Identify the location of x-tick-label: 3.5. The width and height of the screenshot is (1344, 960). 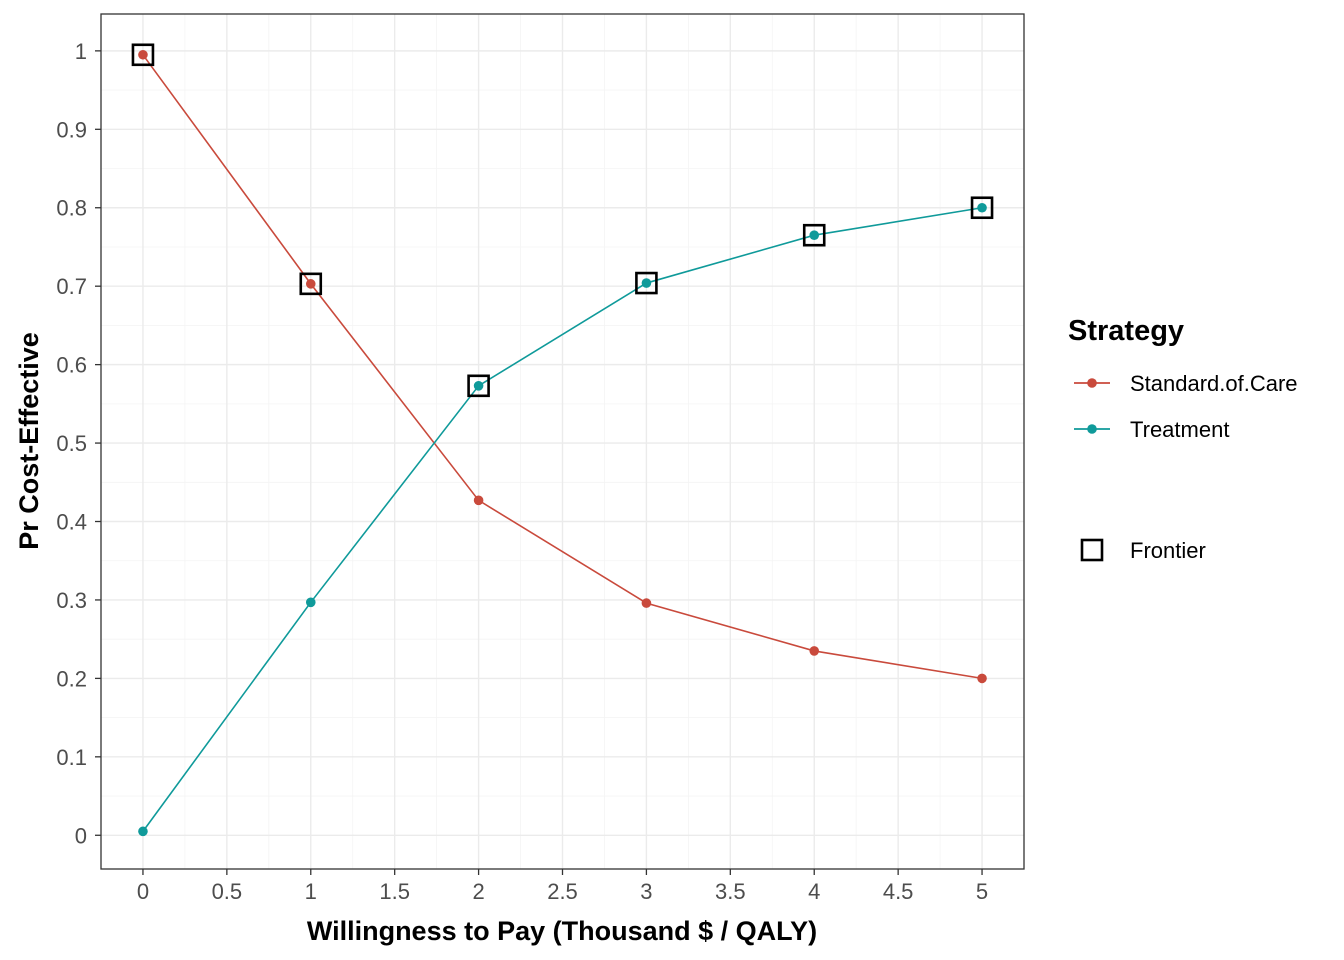
(730, 891).